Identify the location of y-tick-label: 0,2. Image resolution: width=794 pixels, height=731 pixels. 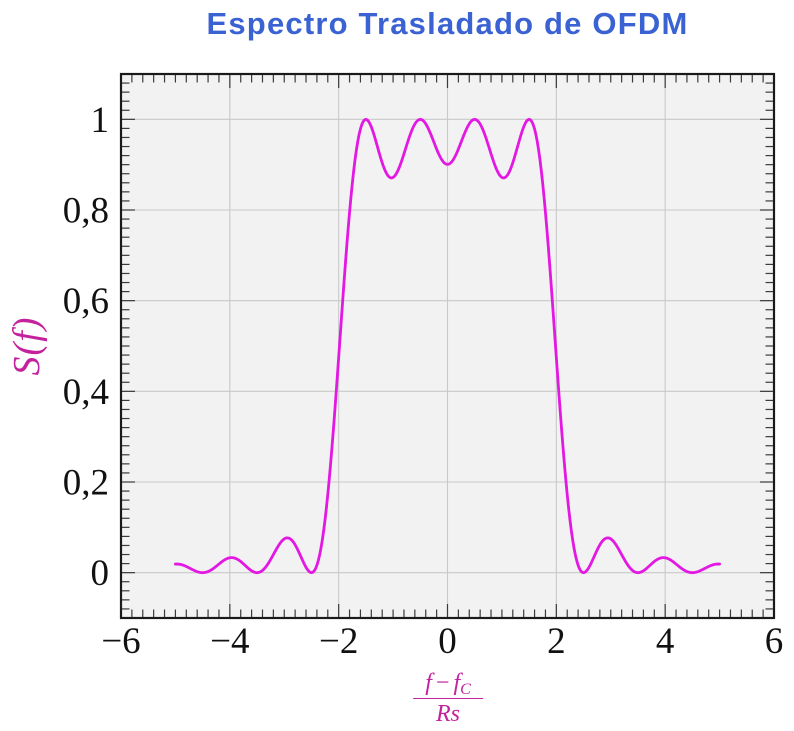
(86, 483).